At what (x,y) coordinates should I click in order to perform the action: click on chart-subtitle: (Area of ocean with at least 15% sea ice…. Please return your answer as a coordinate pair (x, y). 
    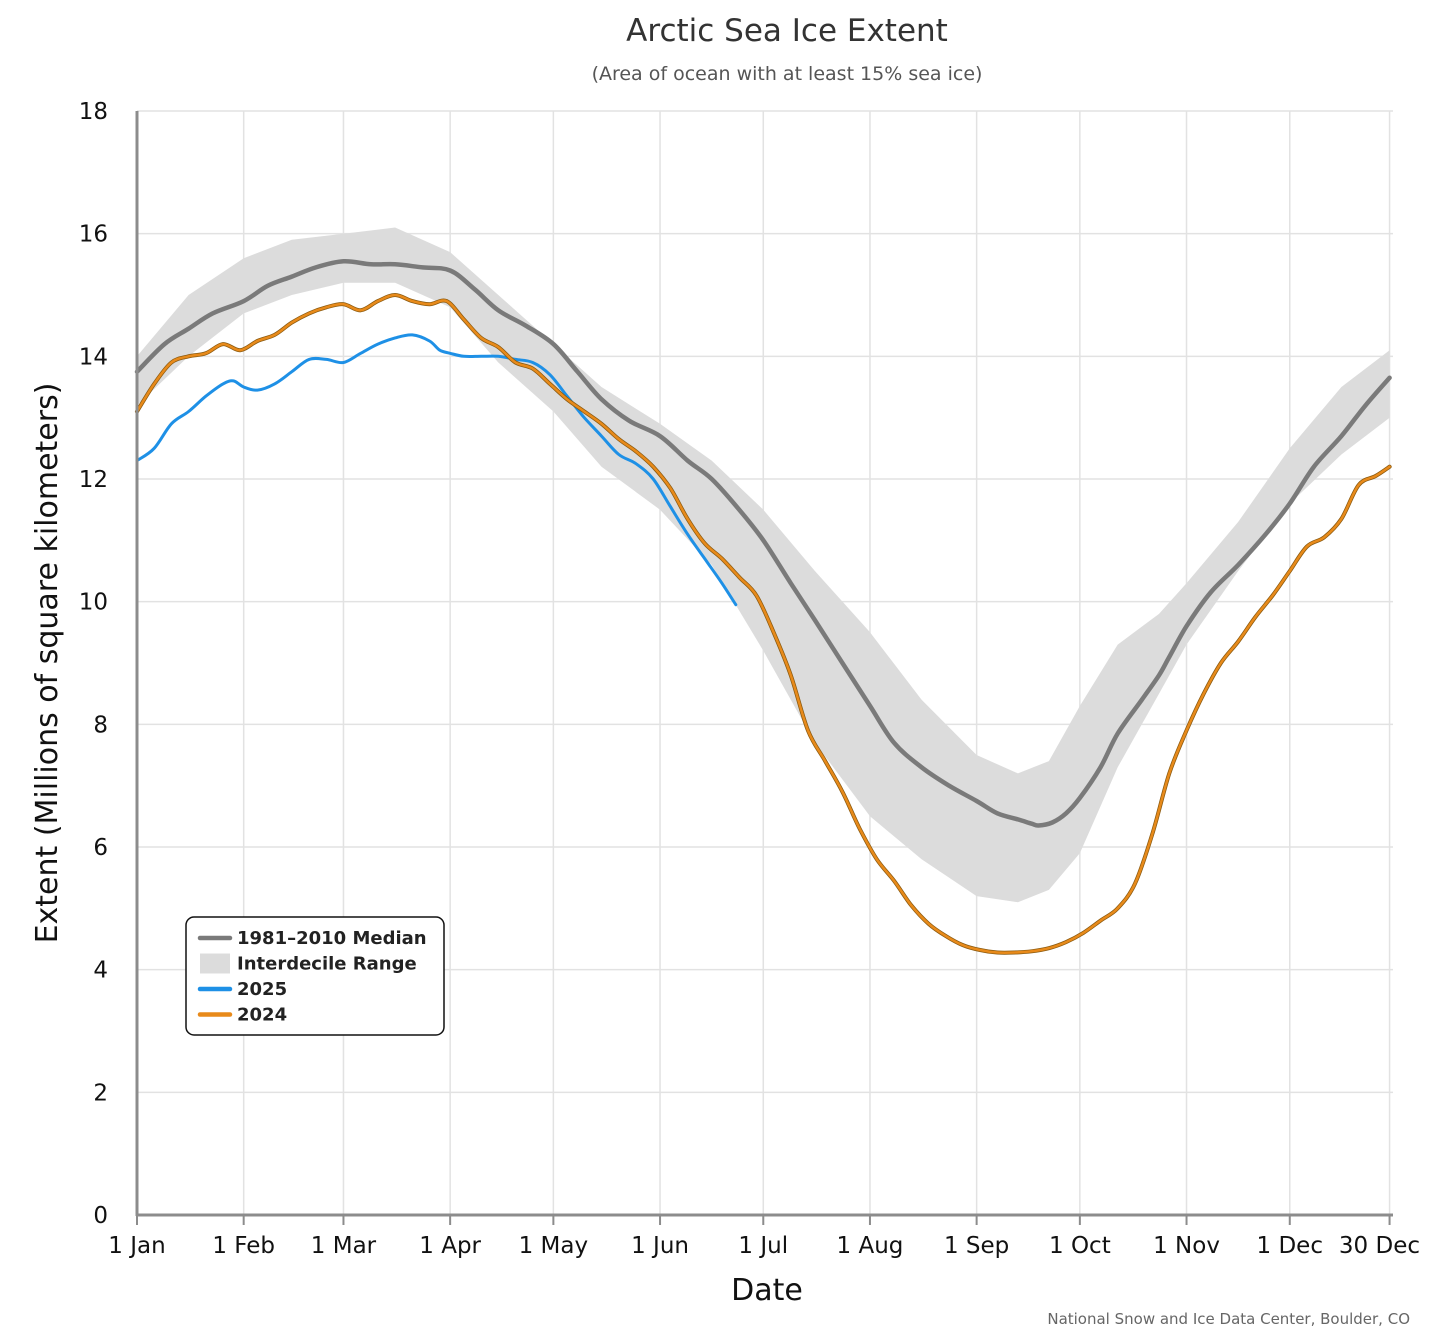
    Looking at the image, I should click on (787, 74).